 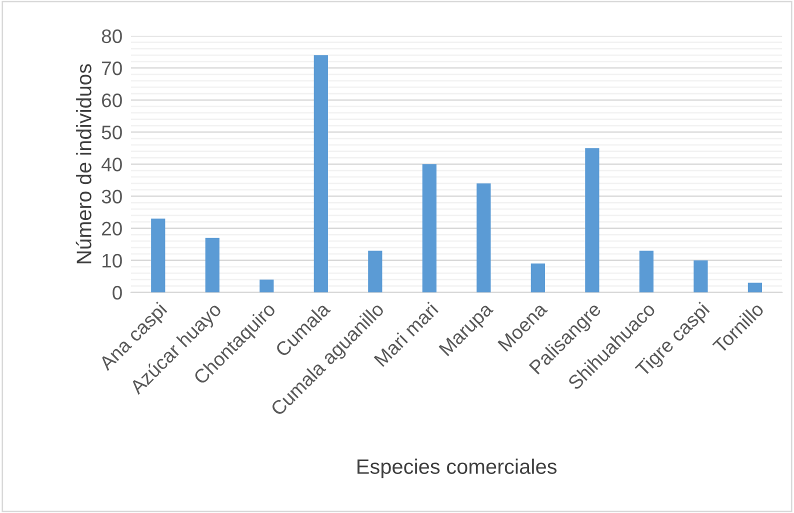 What do you see at coordinates (117, 293) in the screenshot?
I see `y-tick-label: 0` at bounding box center [117, 293].